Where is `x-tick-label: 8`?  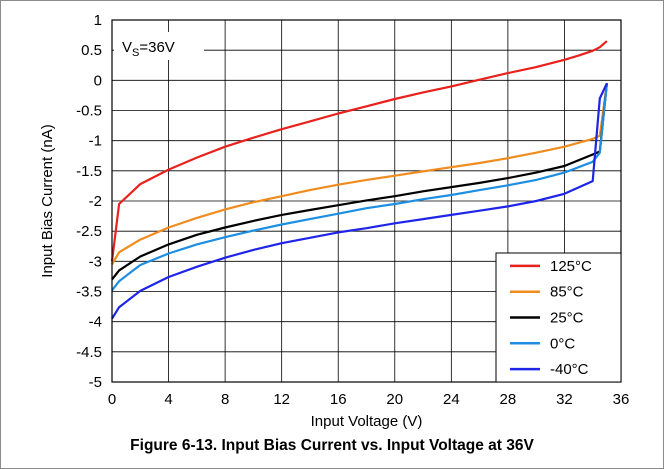
x-tick-label: 8 is located at coordinates (225, 399).